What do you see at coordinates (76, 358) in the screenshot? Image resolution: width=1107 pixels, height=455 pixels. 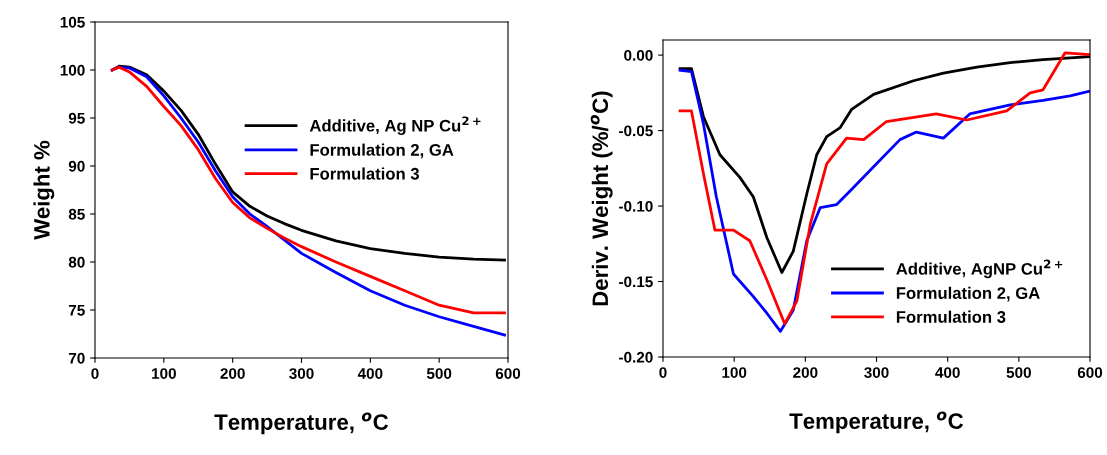 I see `y-tick-label: 70` at bounding box center [76, 358].